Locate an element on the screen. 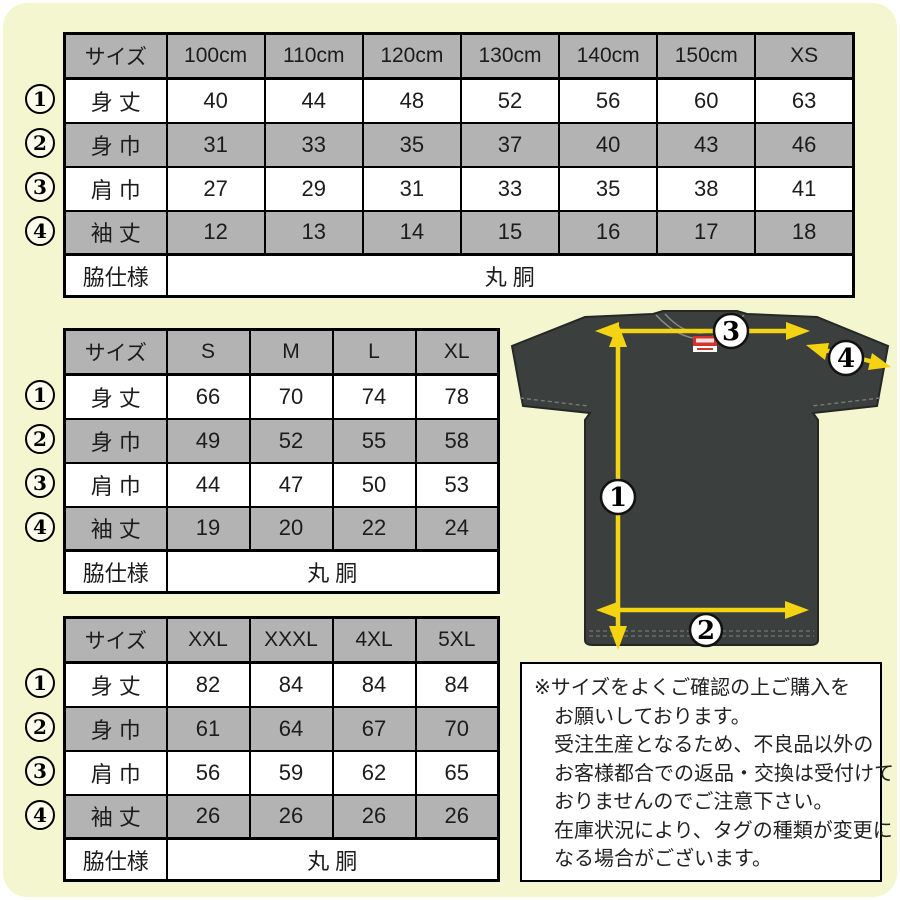 The width and height of the screenshot is (900, 900). value-cell: 64 is located at coordinates (291, 728).